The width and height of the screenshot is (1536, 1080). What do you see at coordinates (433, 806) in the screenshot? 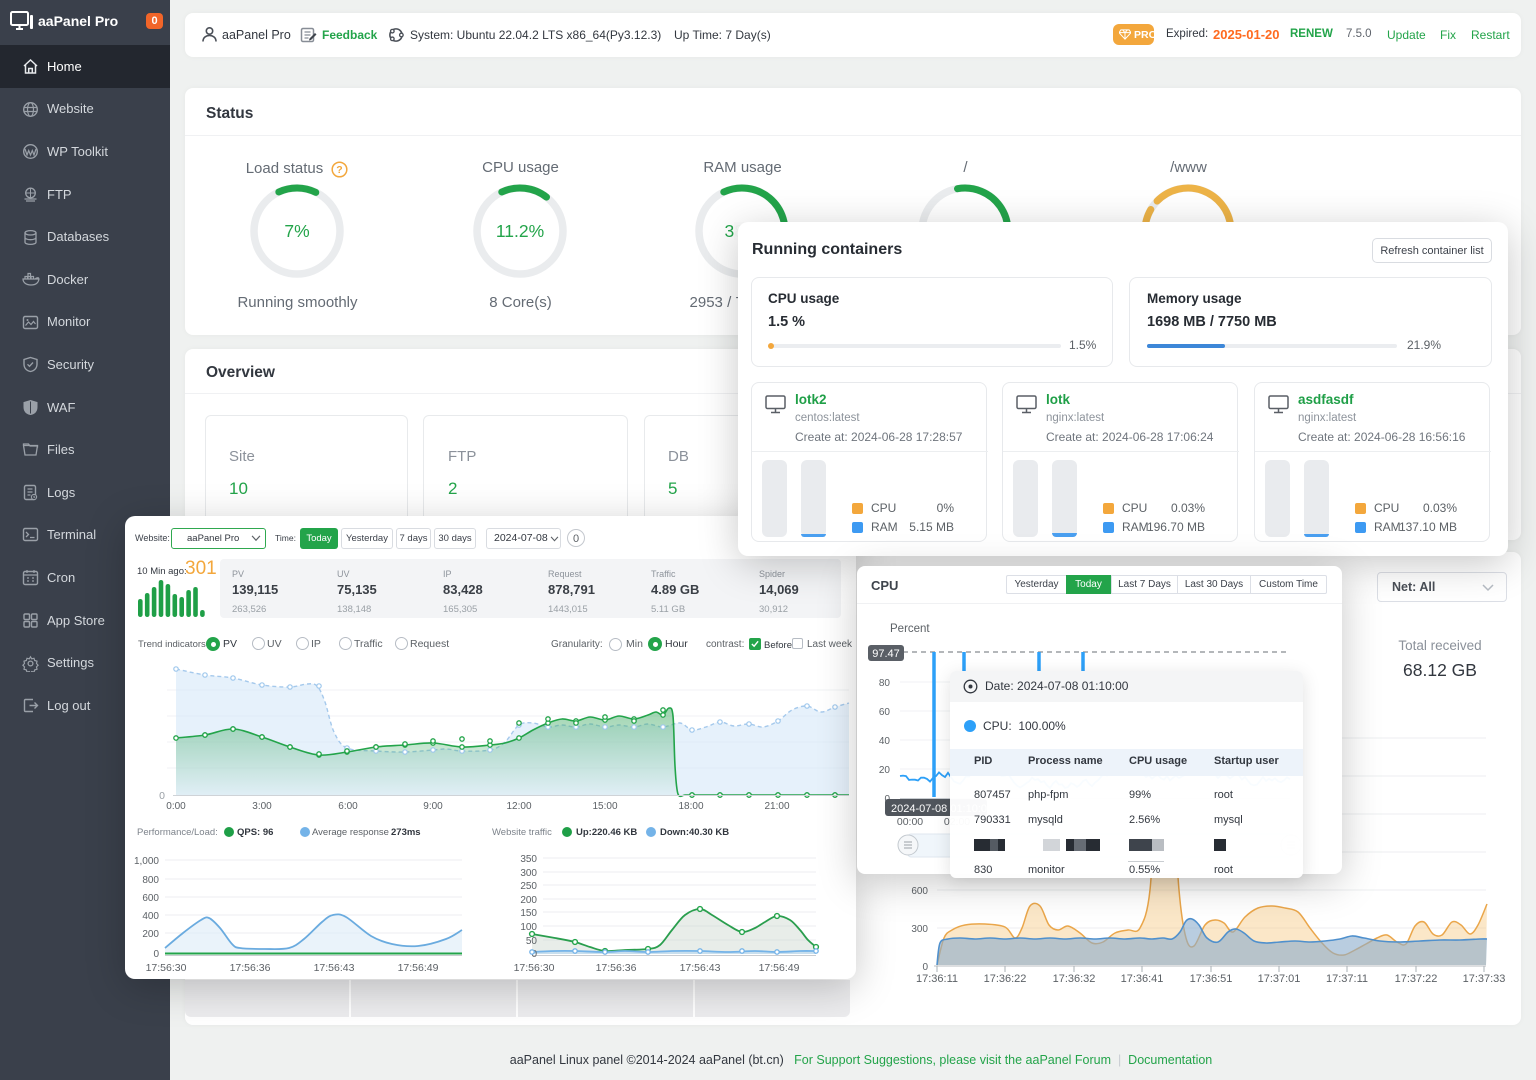
I see `svg-text: 9:00` at bounding box center [433, 806].